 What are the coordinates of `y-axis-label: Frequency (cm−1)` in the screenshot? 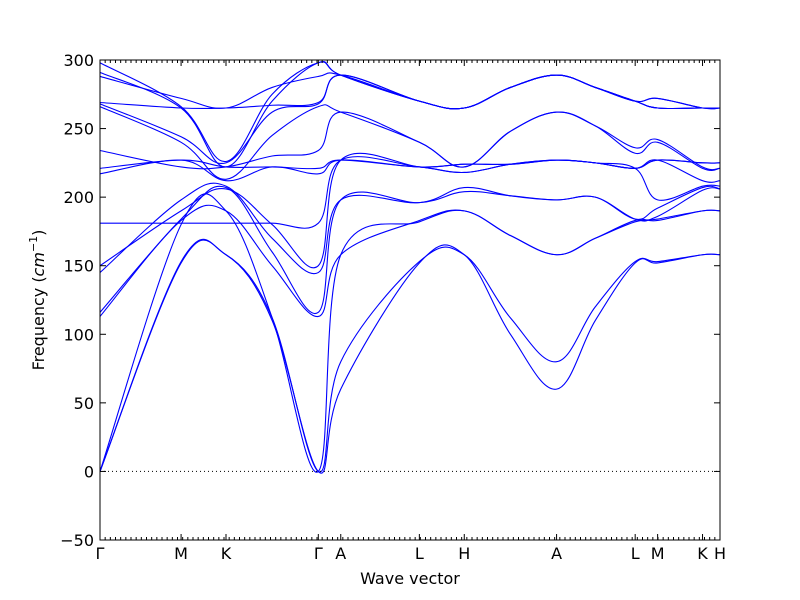 It's located at (37, 300).